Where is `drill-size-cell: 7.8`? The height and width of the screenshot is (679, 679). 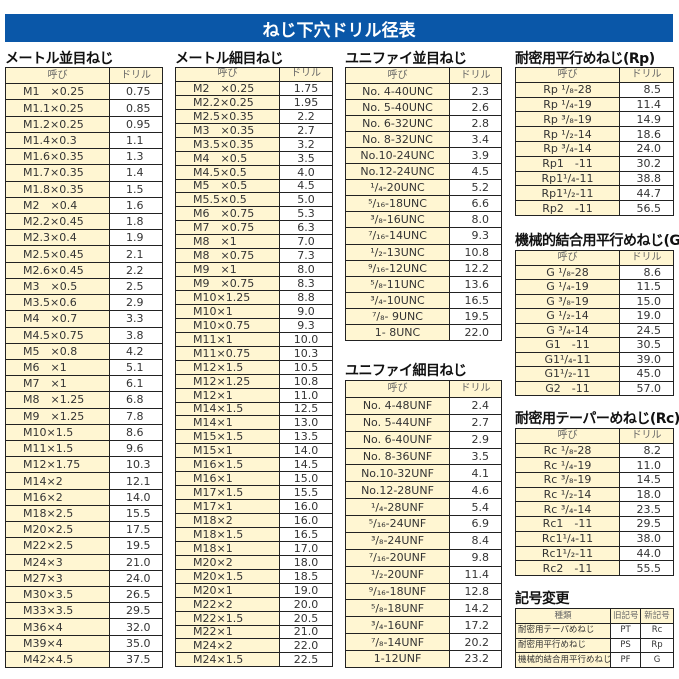
drill-size-cell: 7.8 is located at coordinates (136, 416).